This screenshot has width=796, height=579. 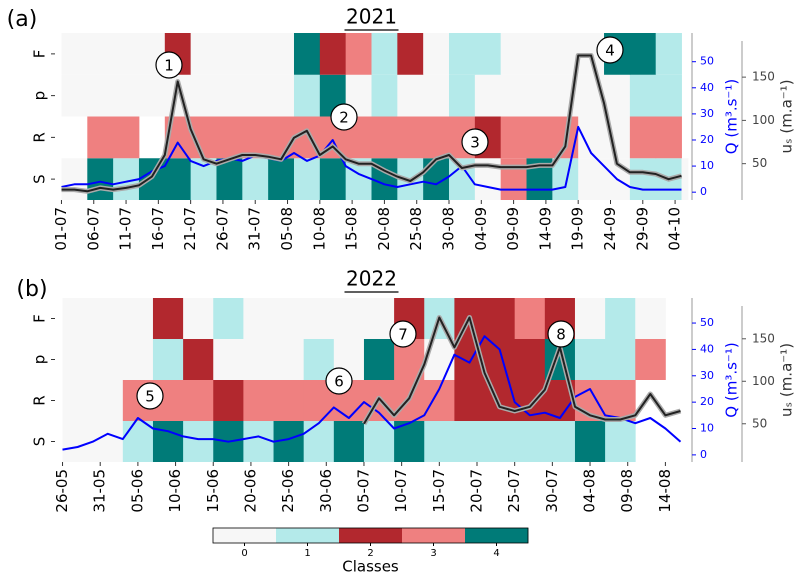 What do you see at coordinates (475, 143) in the screenshot?
I see `annotation: 3` at bounding box center [475, 143].